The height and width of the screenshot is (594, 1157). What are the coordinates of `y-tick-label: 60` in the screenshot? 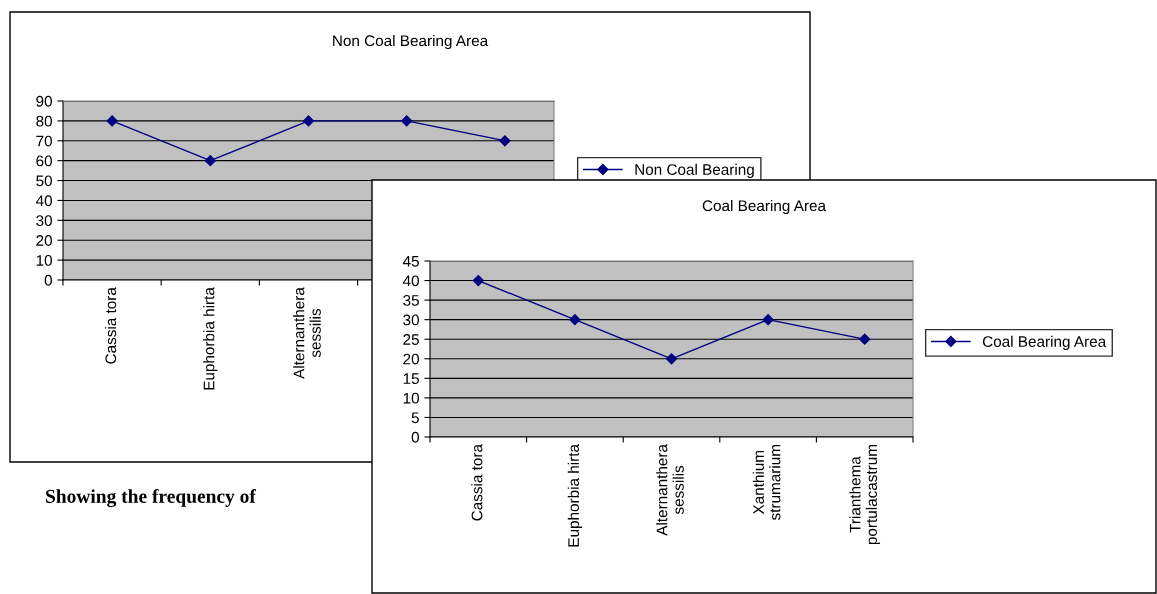 It's located at (44, 161).